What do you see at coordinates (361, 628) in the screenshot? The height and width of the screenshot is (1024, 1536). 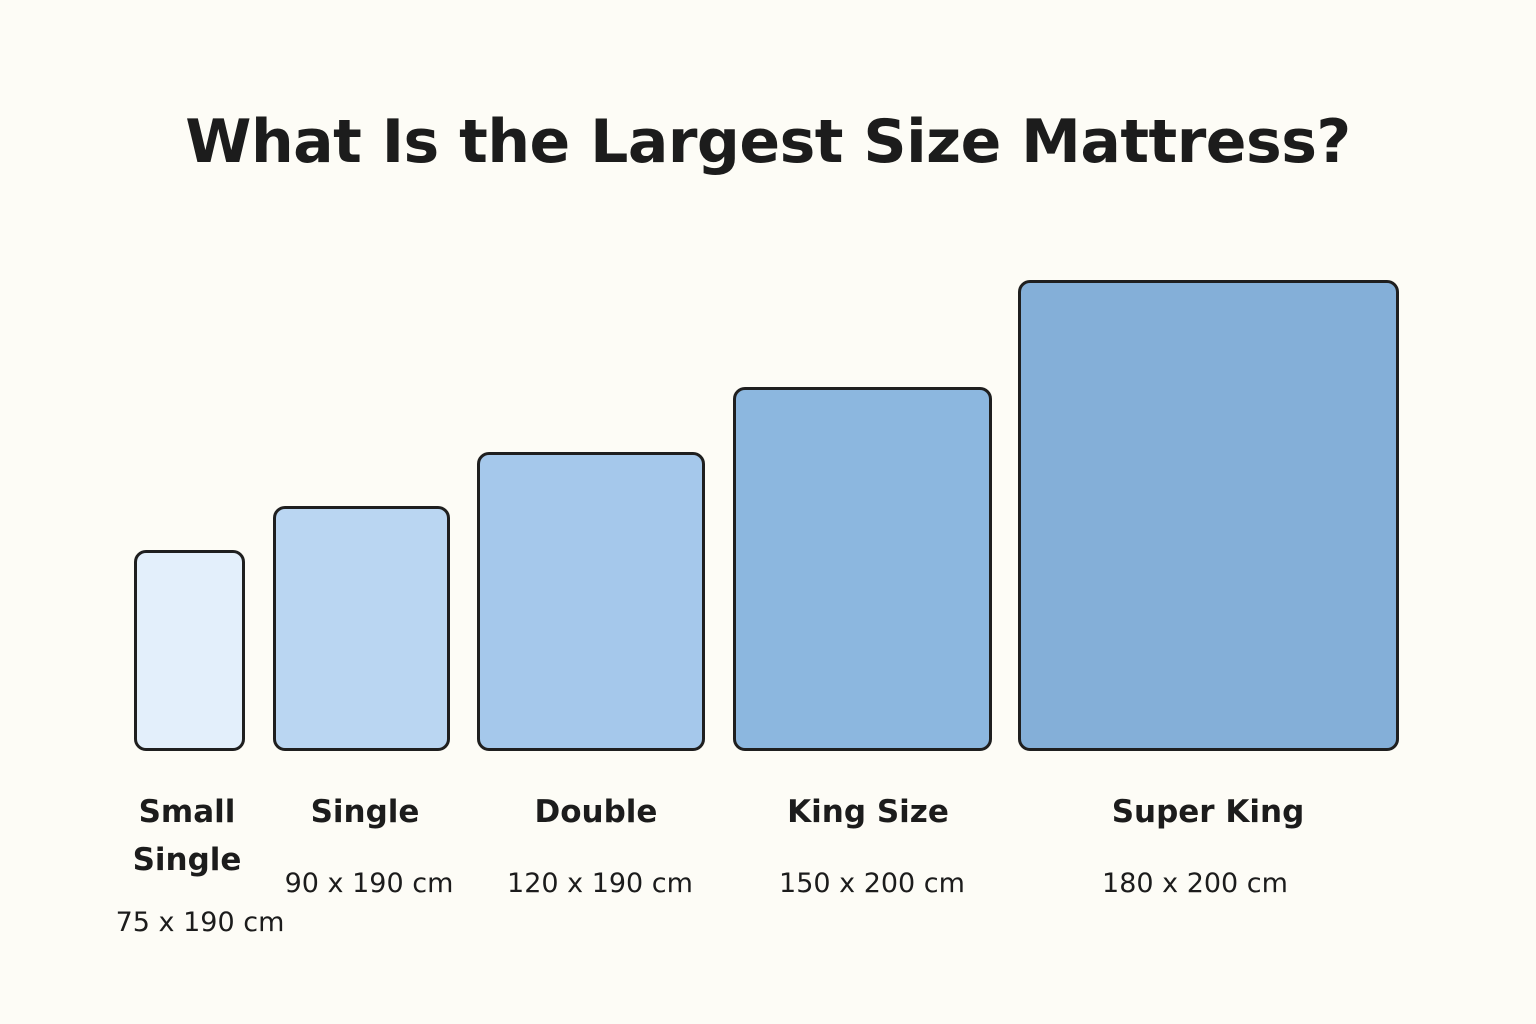 I see `mattress-single` at bounding box center [361, 628].